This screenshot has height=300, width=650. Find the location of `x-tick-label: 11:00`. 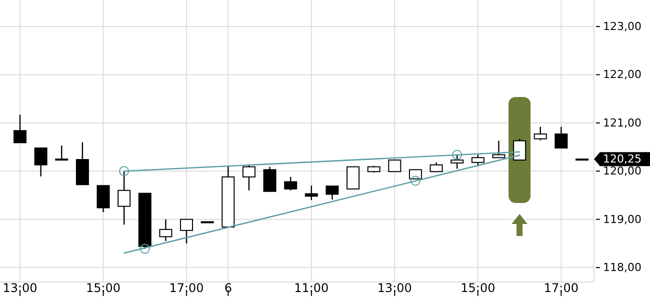

x-tick-label: 11:00 is located at coordinates (311, 288).